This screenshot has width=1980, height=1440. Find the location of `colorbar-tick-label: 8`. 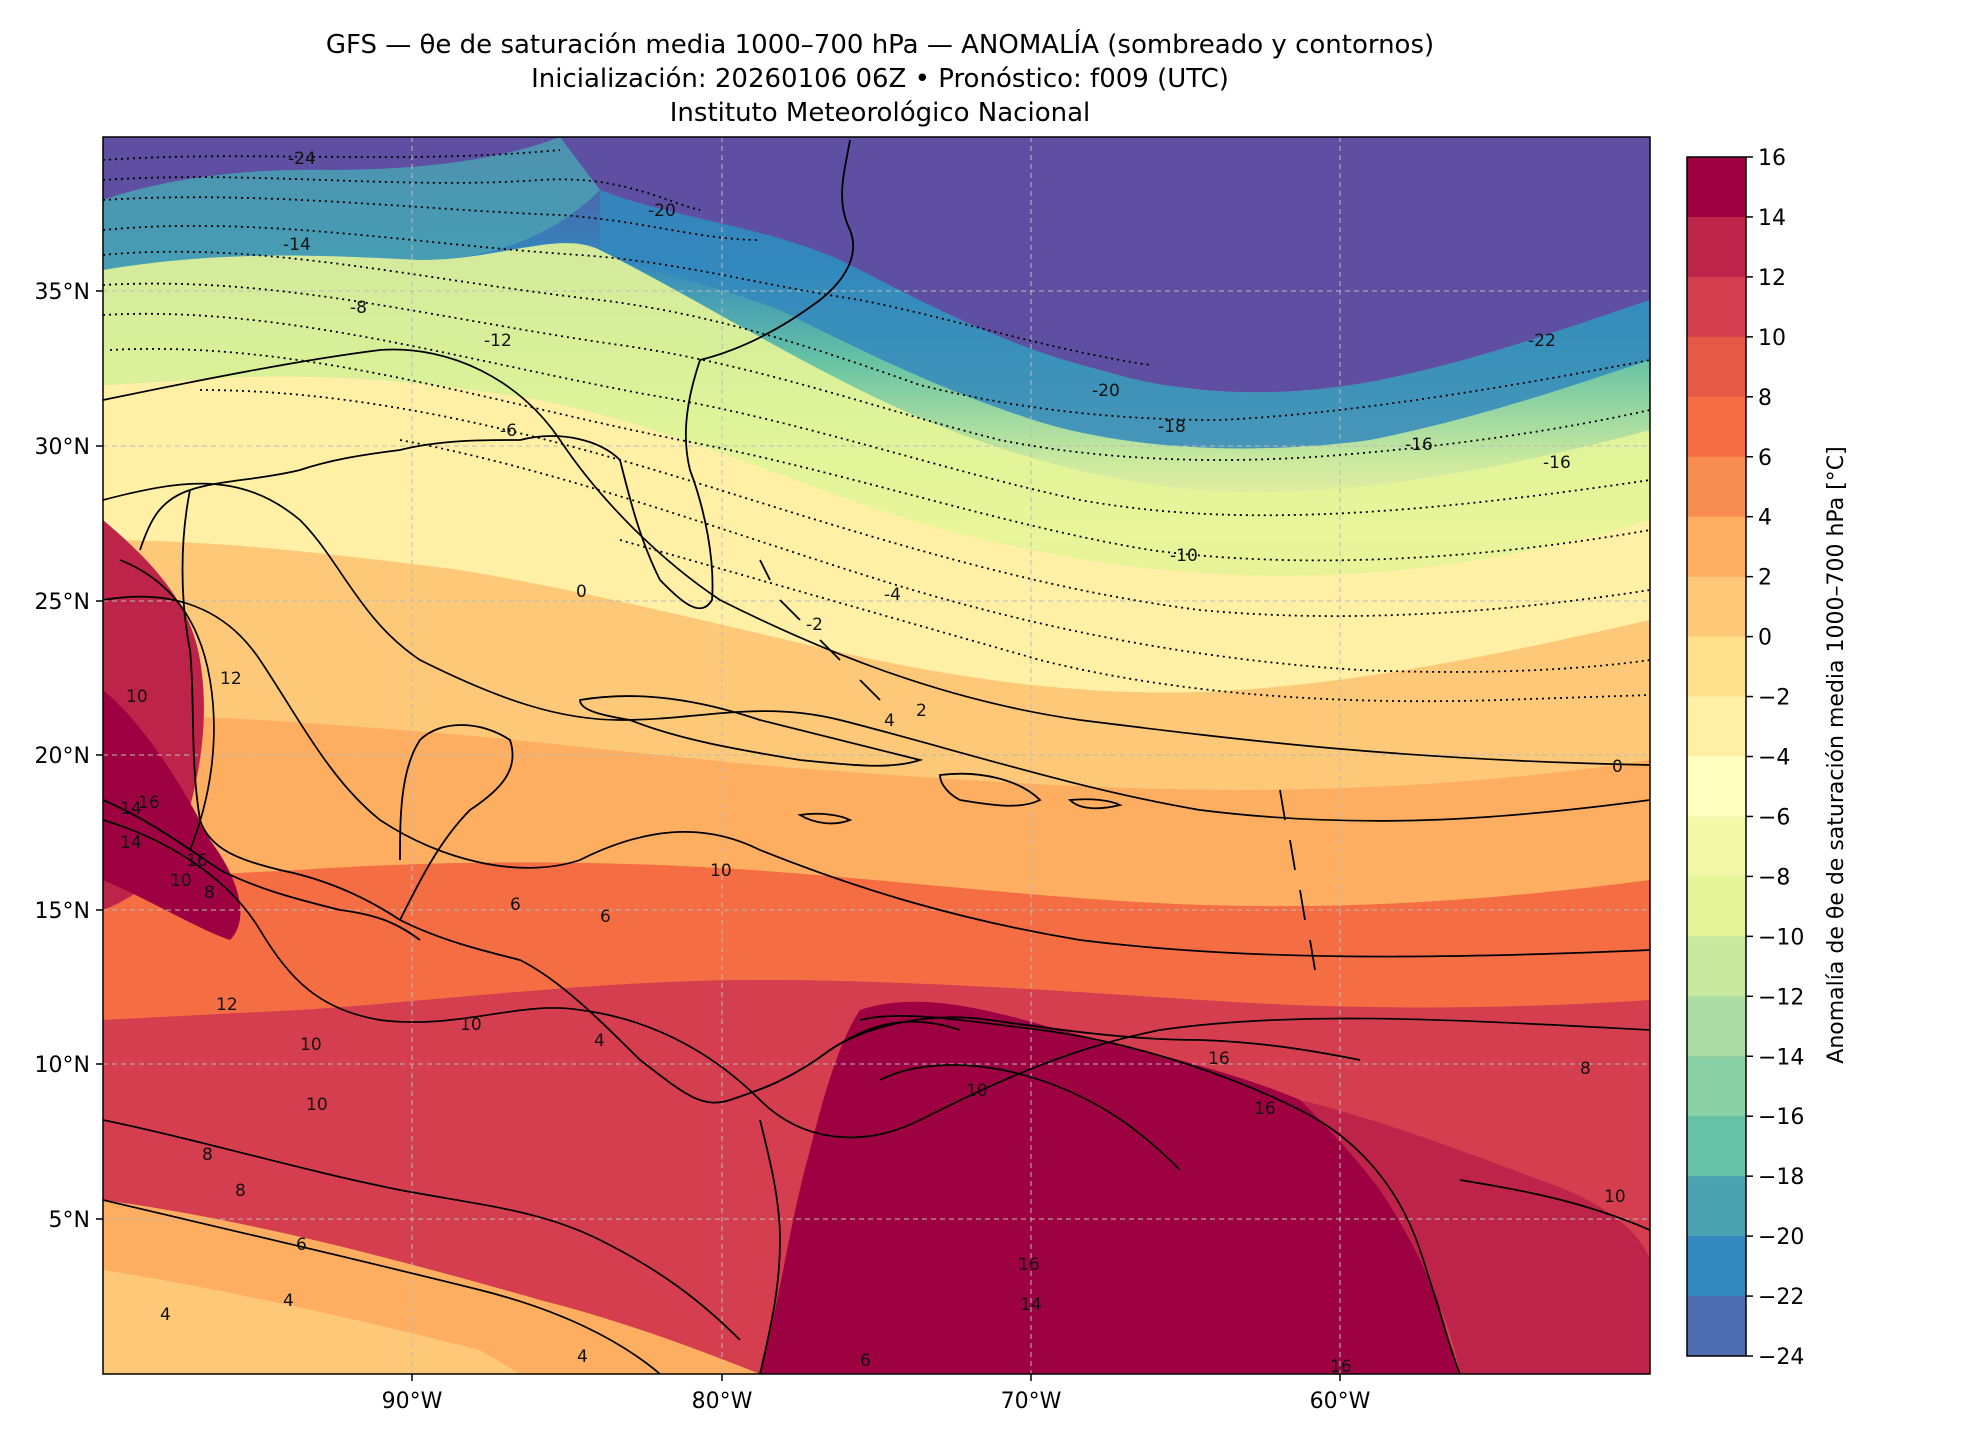

colorbar-tick-label: 8 is located at coordinates (1765, 398).